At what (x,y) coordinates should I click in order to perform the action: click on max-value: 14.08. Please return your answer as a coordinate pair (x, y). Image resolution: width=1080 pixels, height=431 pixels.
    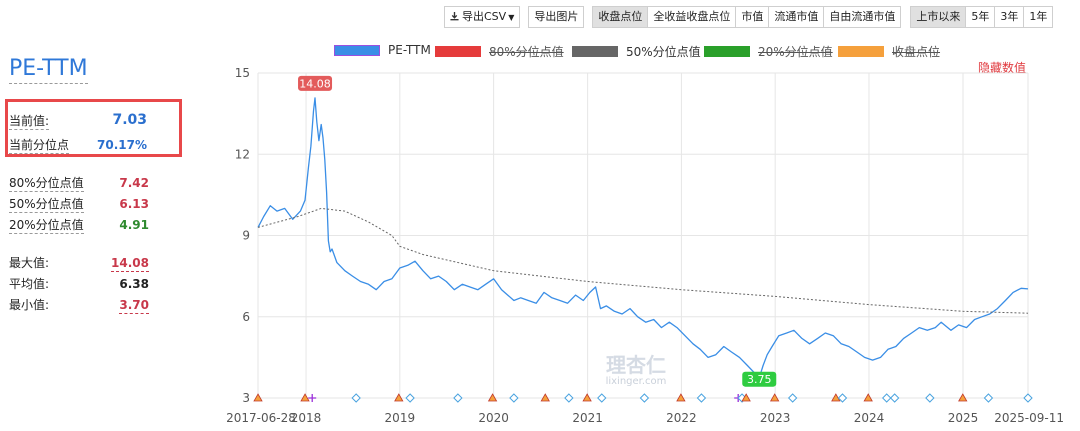
    Looking at the image, I should click on (130, 264).